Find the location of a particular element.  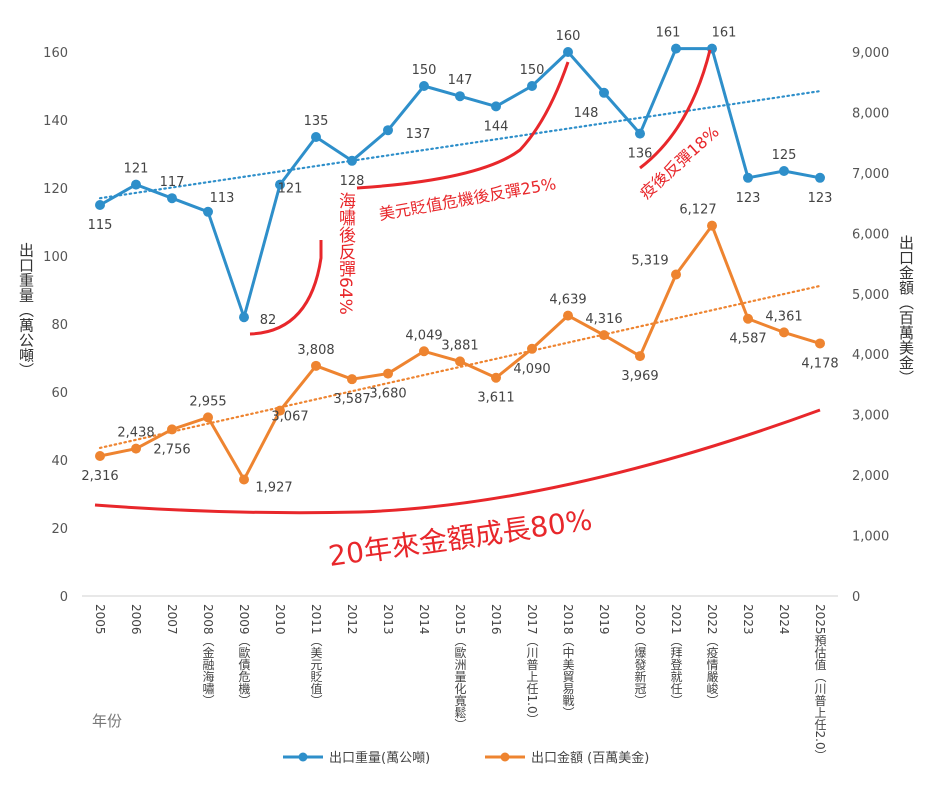

left-tick-label: 160 is located at coordinates (55, 53).